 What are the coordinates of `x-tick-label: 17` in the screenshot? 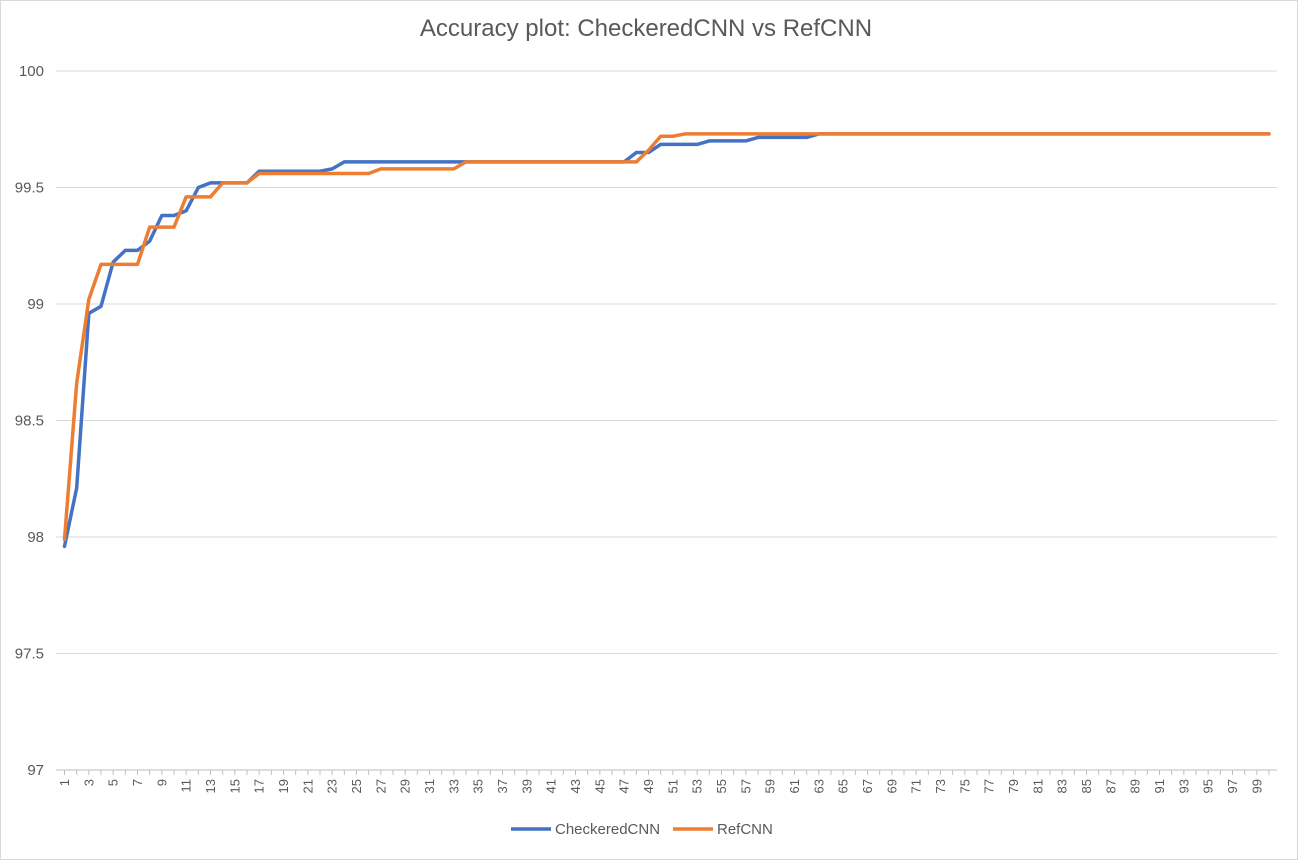 It's located at (259, 786).